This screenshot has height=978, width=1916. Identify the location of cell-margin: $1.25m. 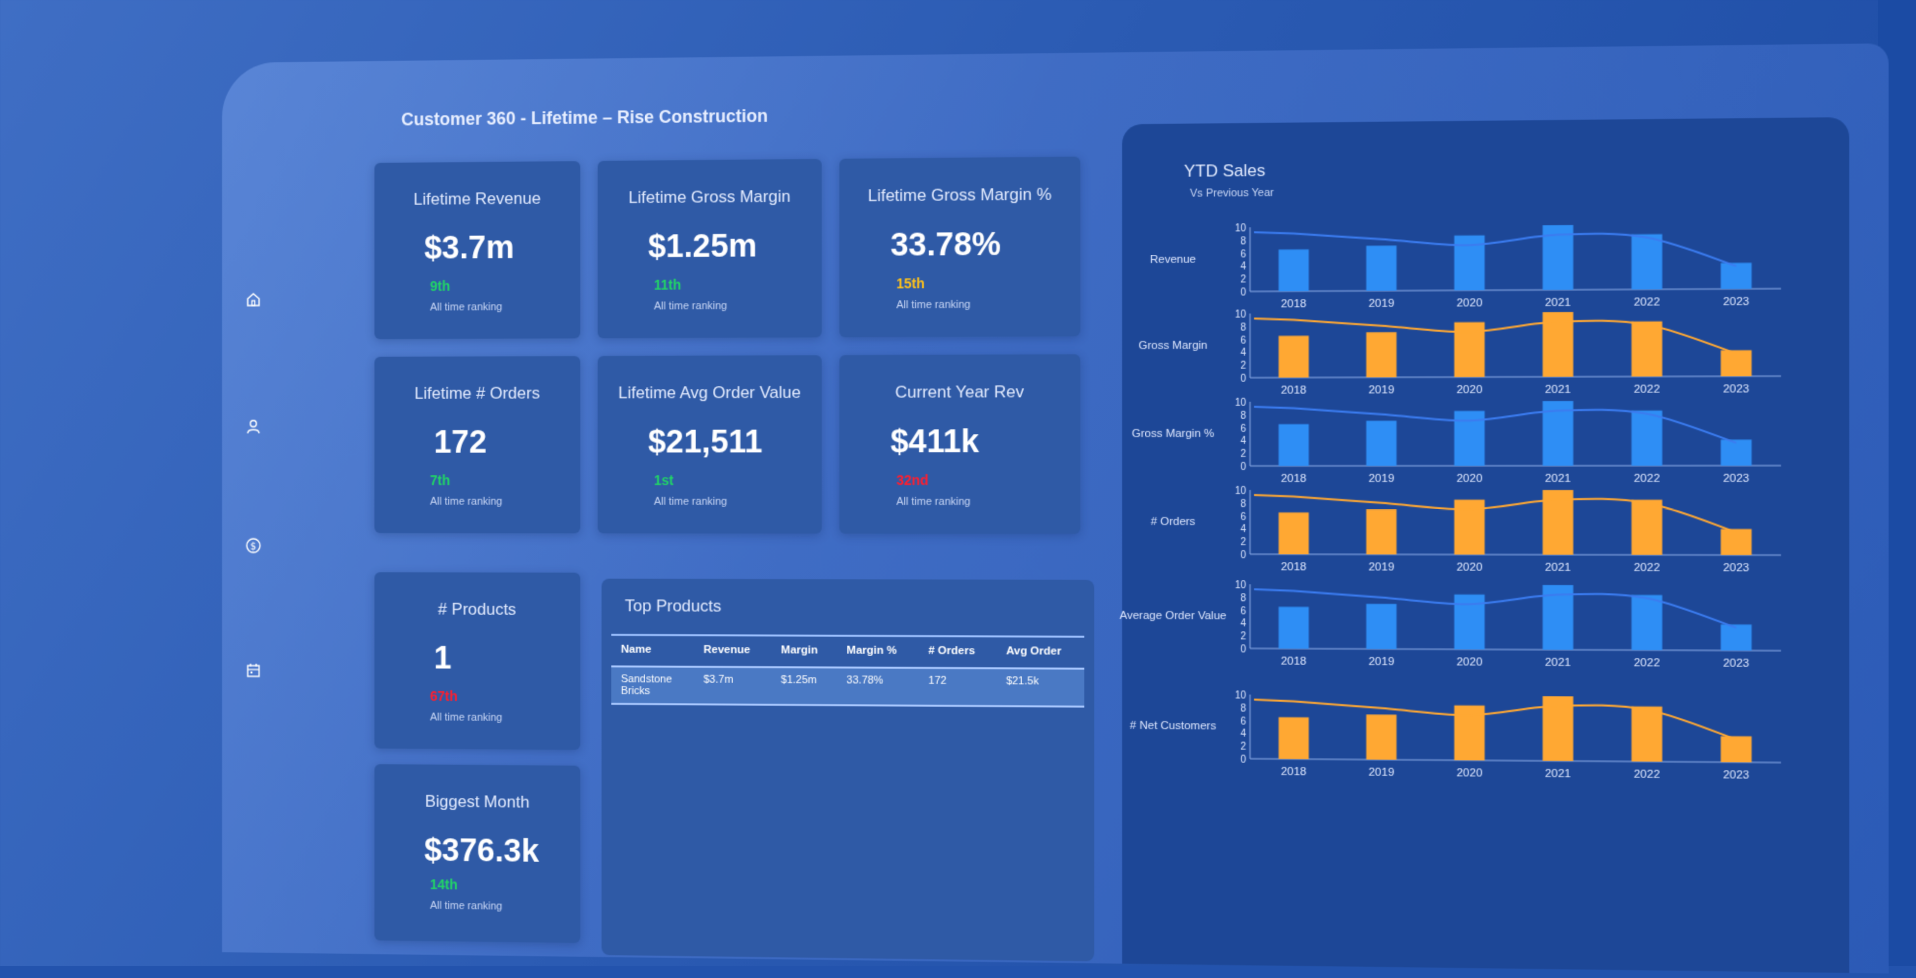
(804, 686).